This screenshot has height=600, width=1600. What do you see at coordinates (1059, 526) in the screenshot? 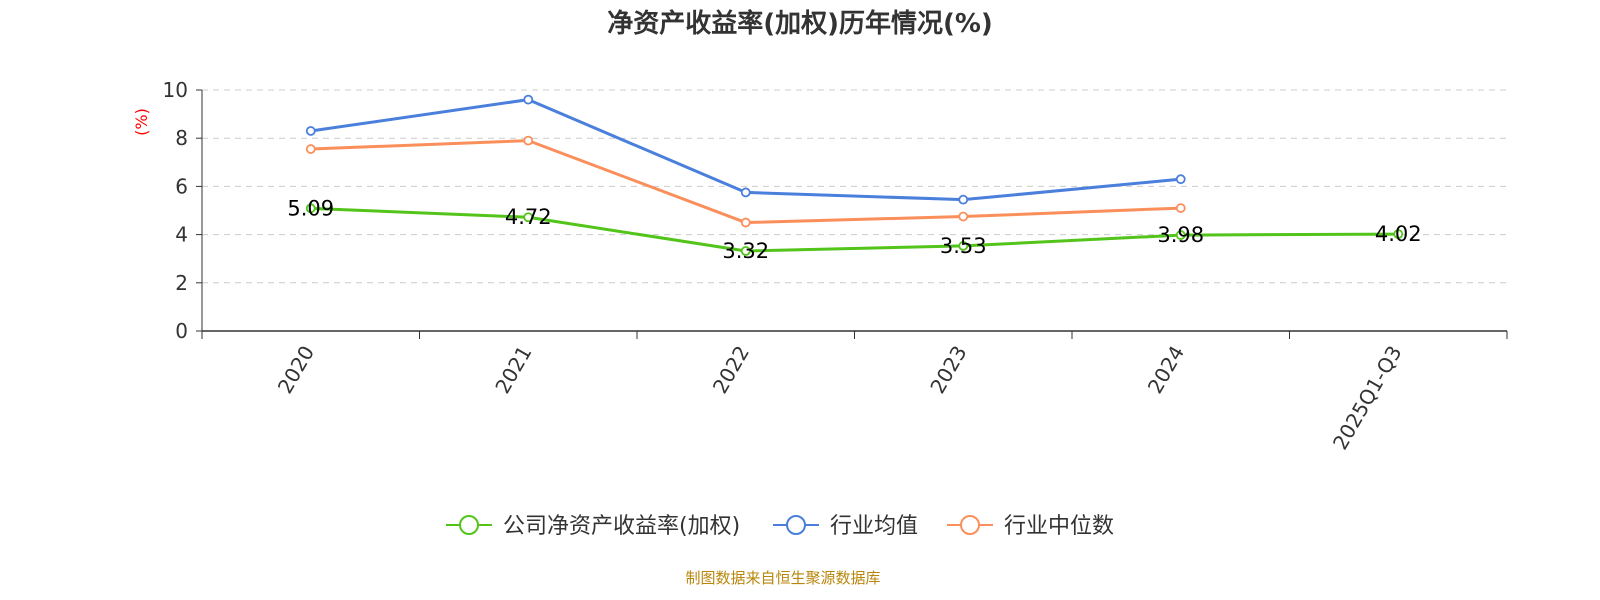
I see `legend-item-label: 行业中位数` at bounding box center [1059, 526].